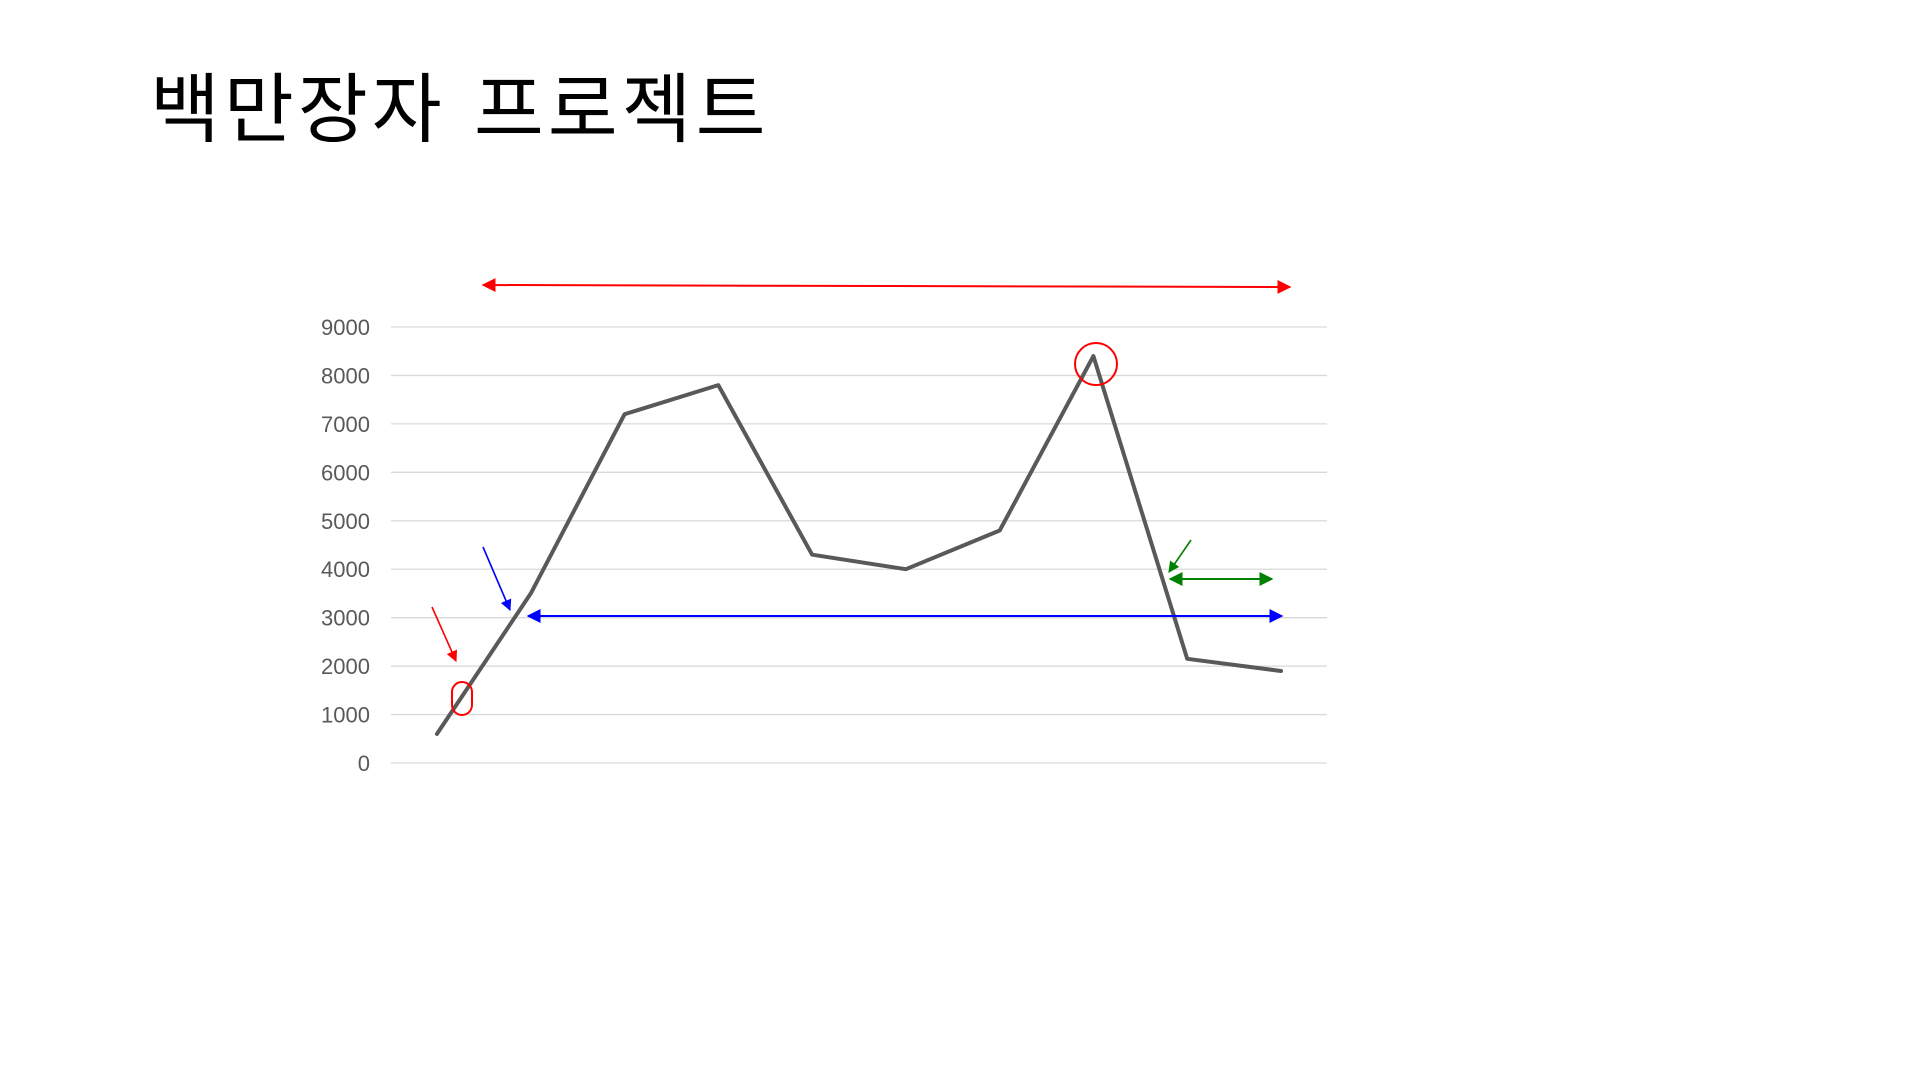 Image resolution: width=1919 pixels, height=1079 pixels. What do you see at coordinates (345, 472) in the screenshot?
I see `y-tick-label: 6000` at bounding box center [345, 472].